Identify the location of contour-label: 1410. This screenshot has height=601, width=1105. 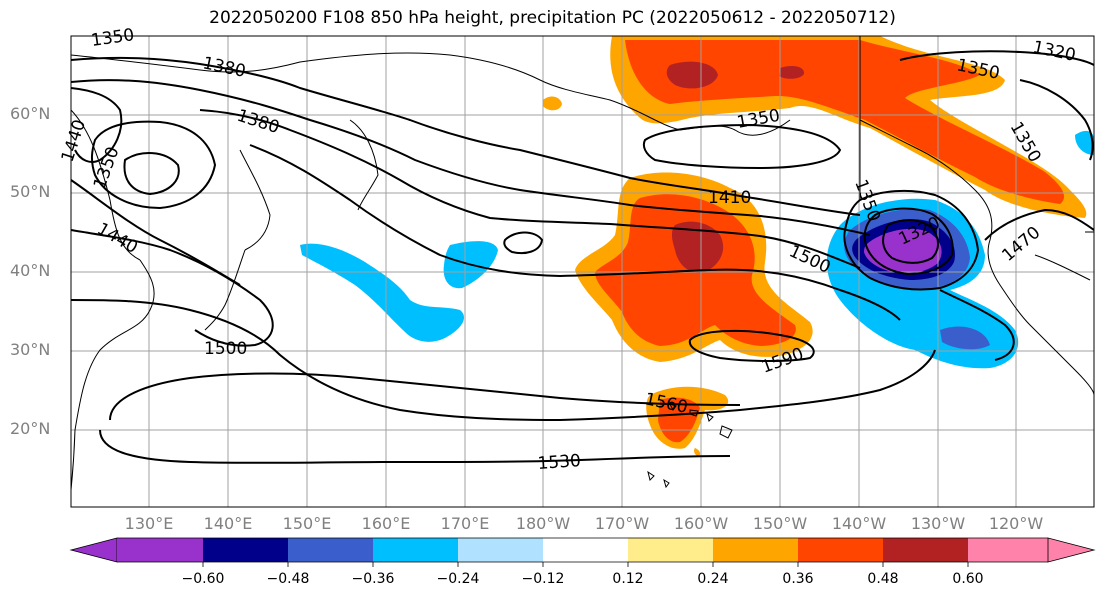
(729, 198).